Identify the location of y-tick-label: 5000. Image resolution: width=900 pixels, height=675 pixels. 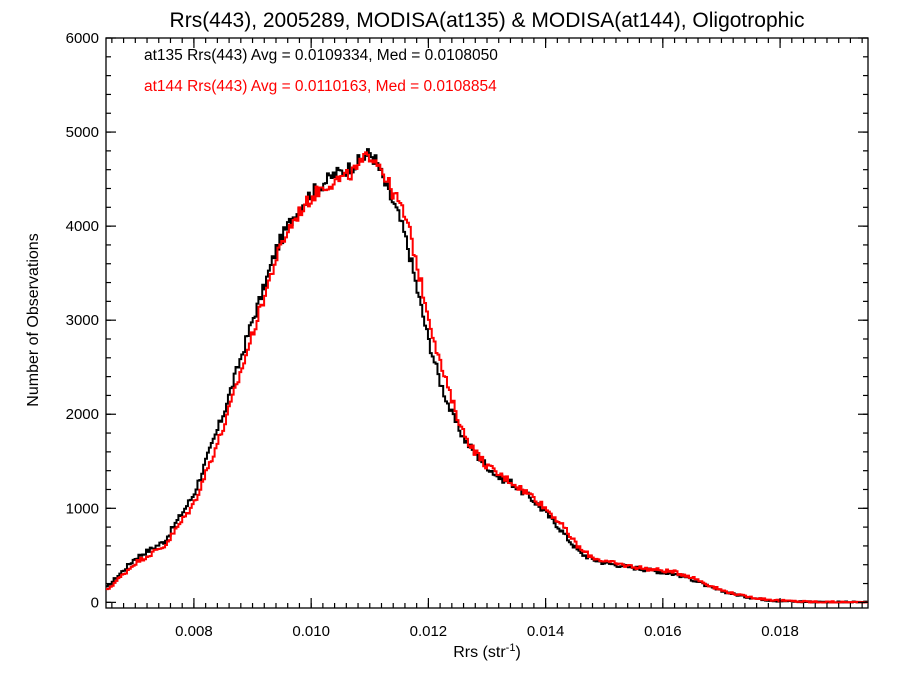
(82, 132).